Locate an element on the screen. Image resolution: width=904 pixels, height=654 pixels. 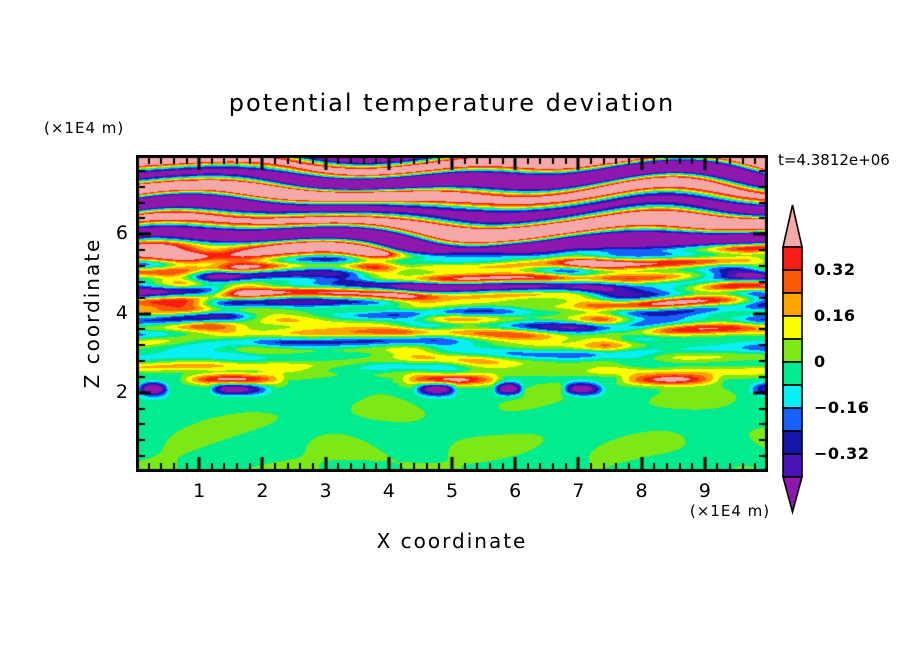
time-annotation: t=4.3812e+06 is located at coordinates (834, 160).